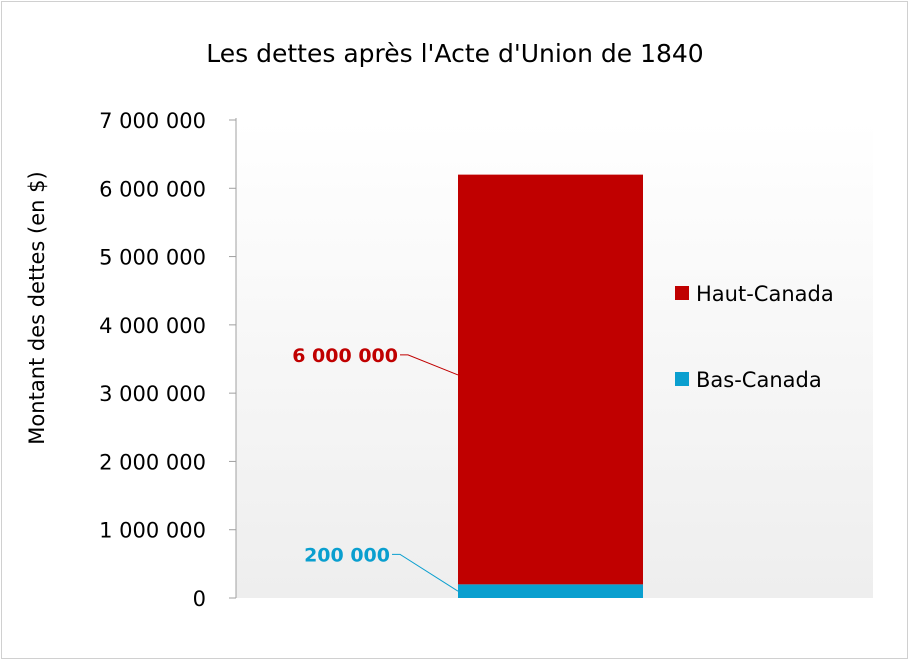  I want to click on y-tick-label: 4 000 000, so click(152, 326).